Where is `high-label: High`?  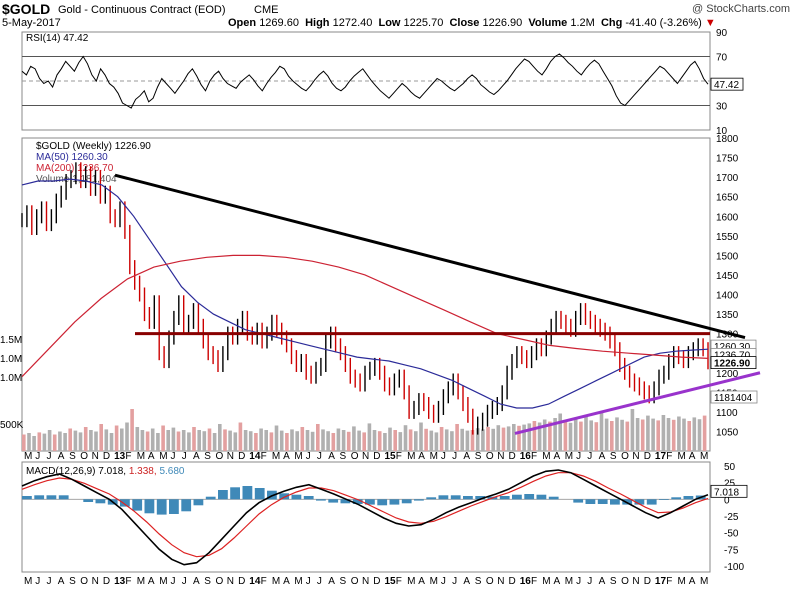
high-label: High is located at coordinates (317, 23).